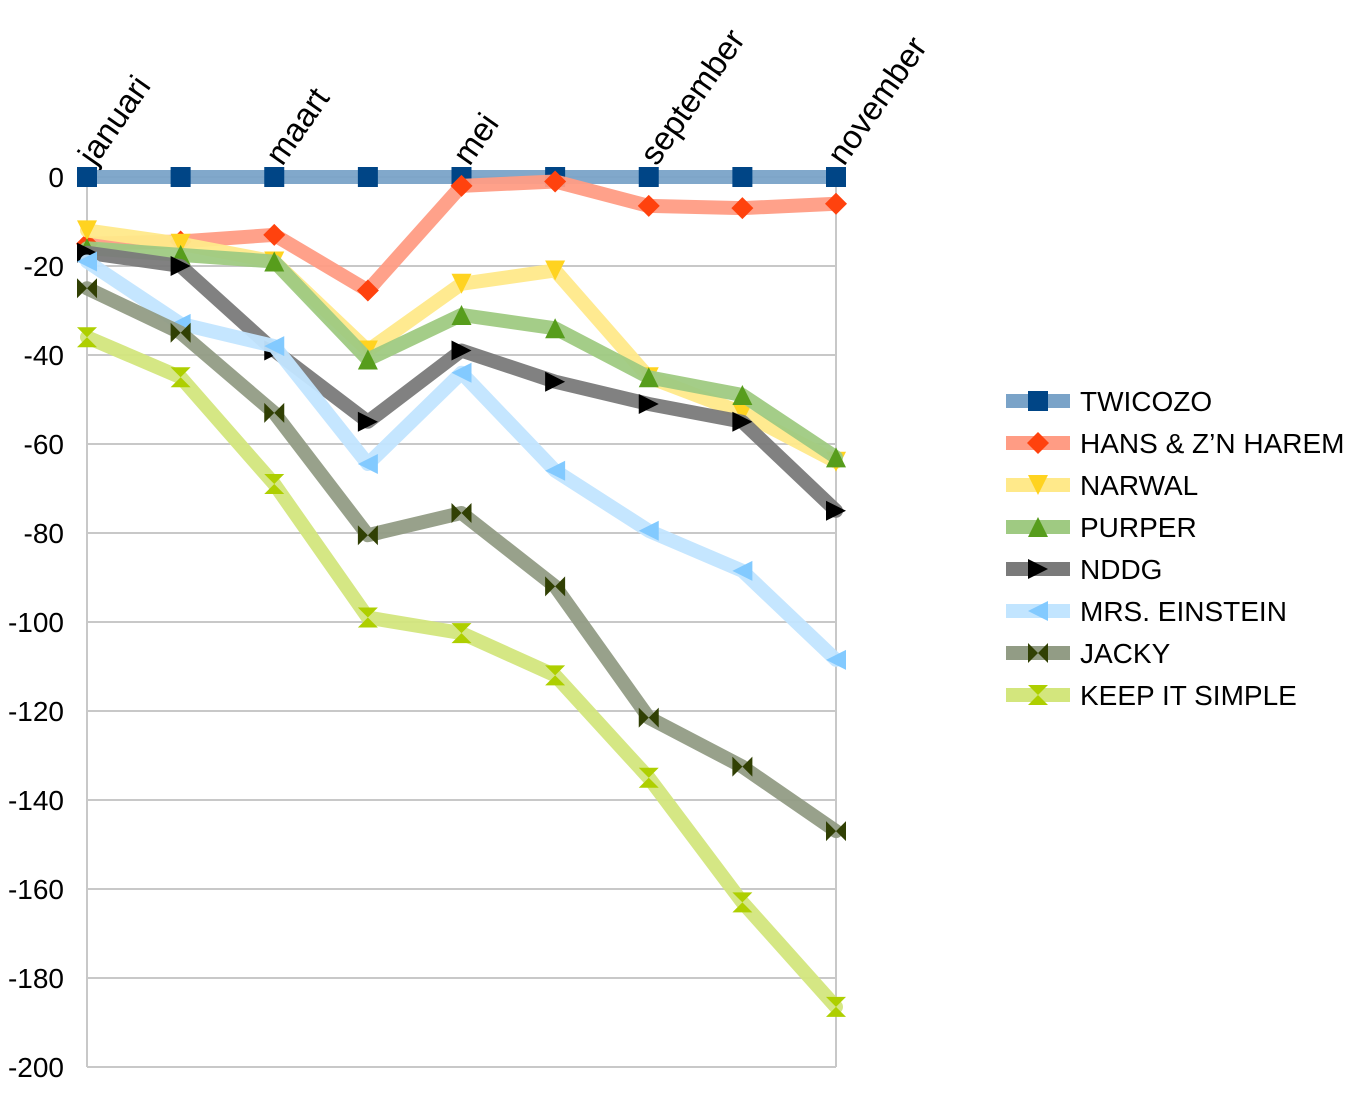  I want to click on legend-label: TWICOZO, so click(1146, 401).